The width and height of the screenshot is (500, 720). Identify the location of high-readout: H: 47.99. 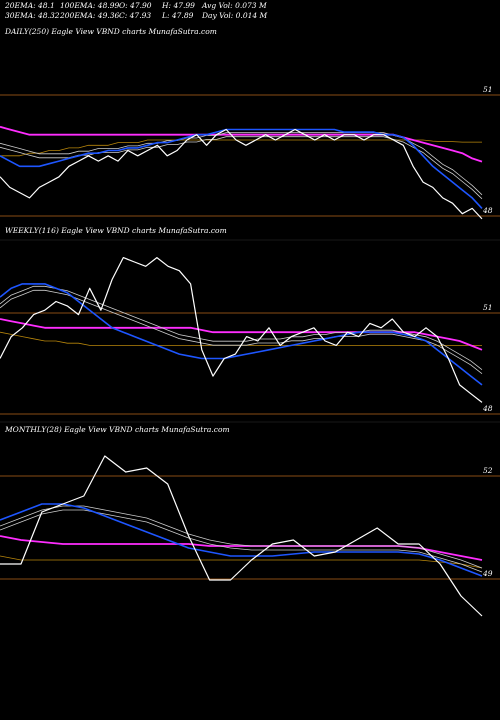
(178, 5).